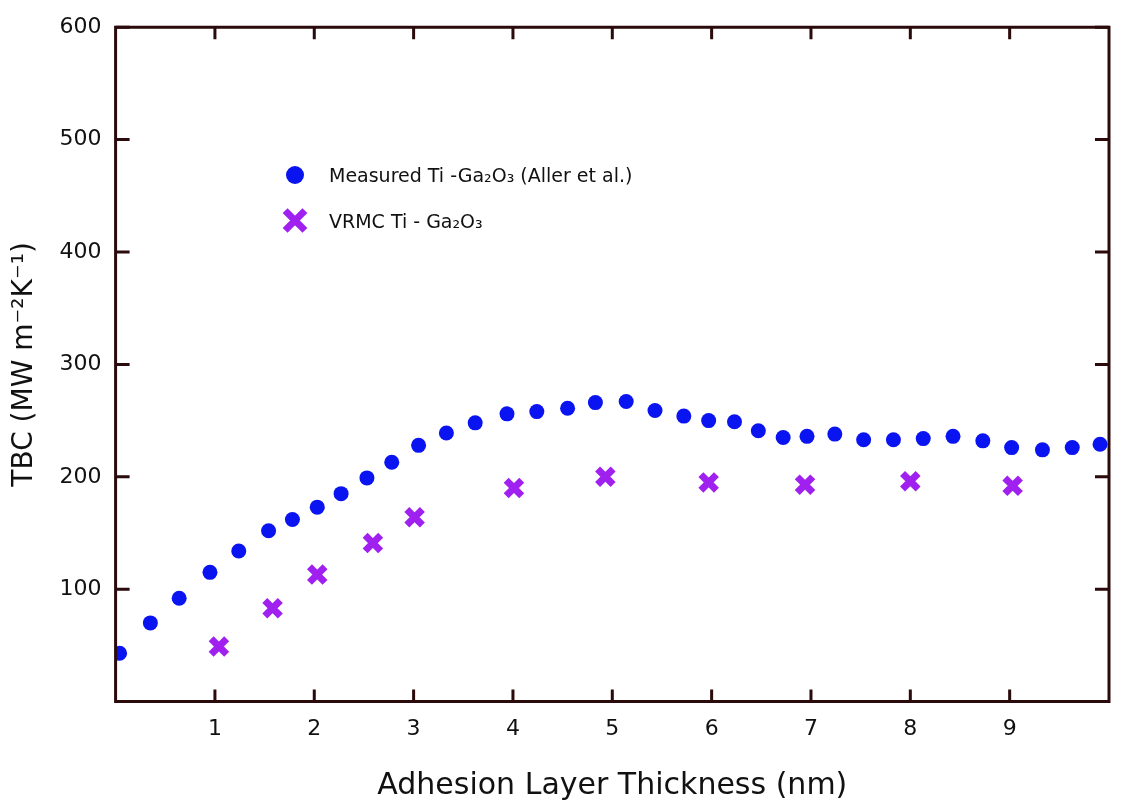  What do you see at coordinates (80, 363) in the screenshot?
I see `y-tick-label: 300` at bounding box center [80, 363].